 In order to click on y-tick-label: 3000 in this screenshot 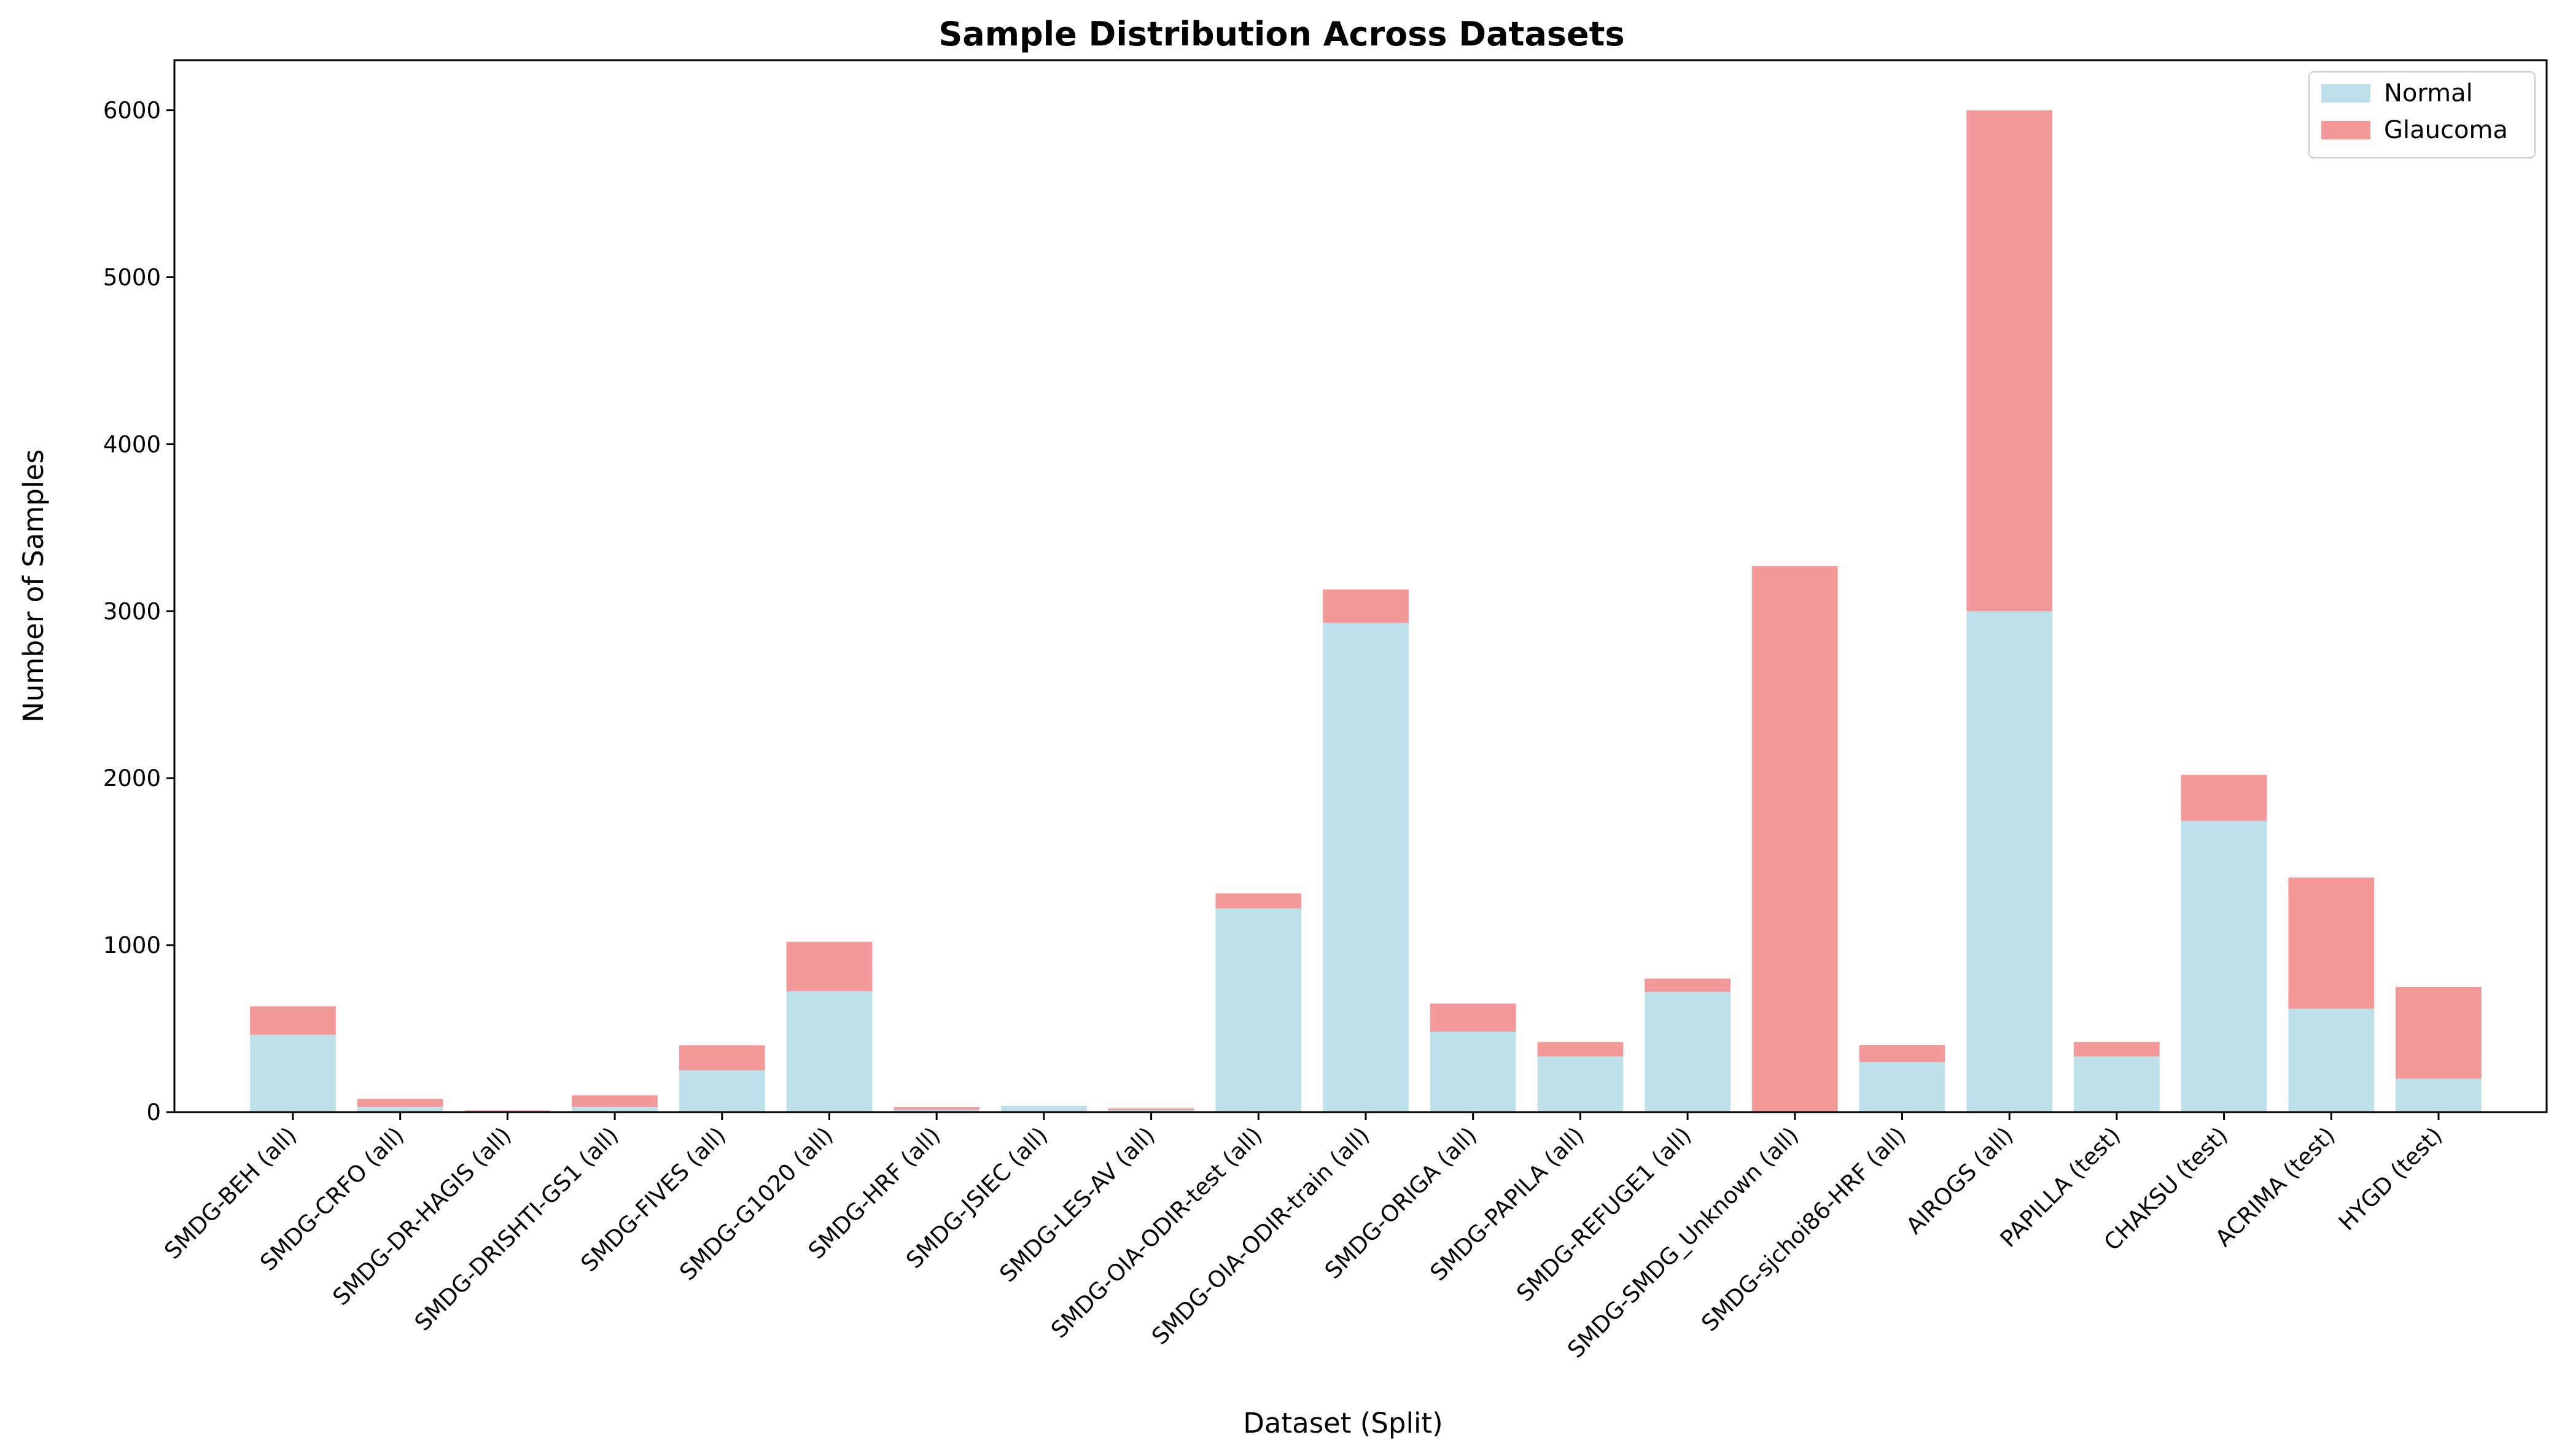, I will do `click(132, 611)`.